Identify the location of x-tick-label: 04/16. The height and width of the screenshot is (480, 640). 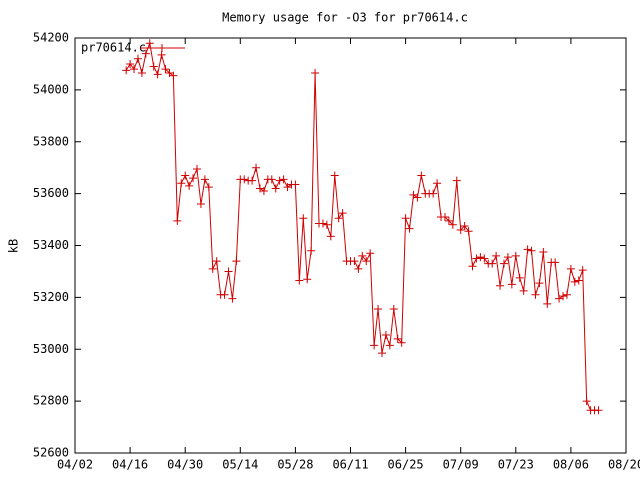
(130, 465).